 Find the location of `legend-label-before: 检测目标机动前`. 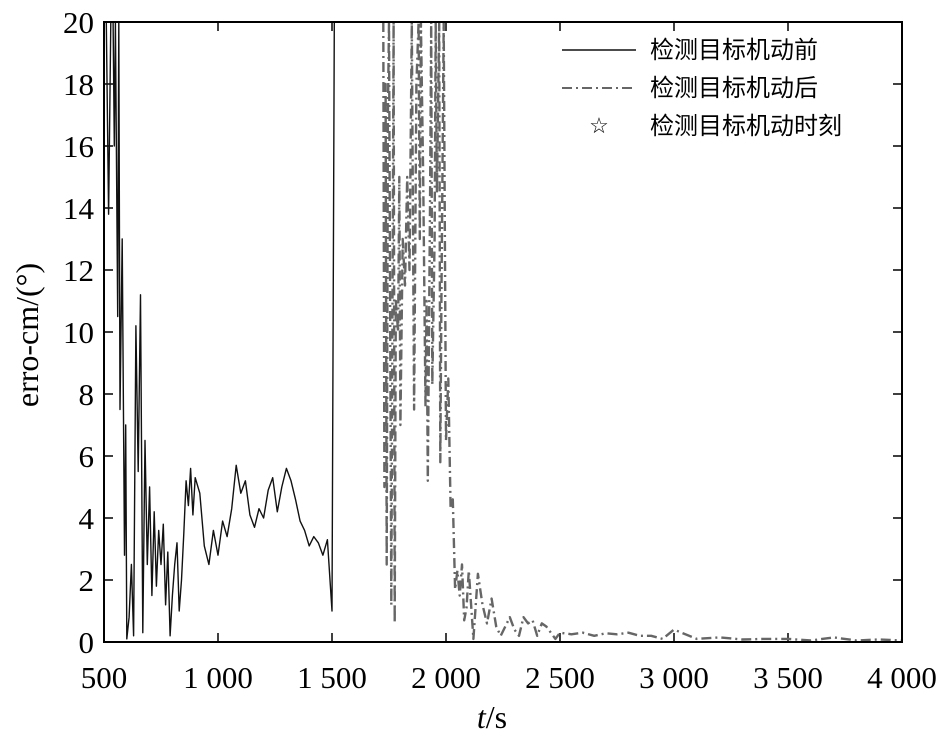

legend-label-before: 检测目标机动前 is located at coordinates (734, 50).